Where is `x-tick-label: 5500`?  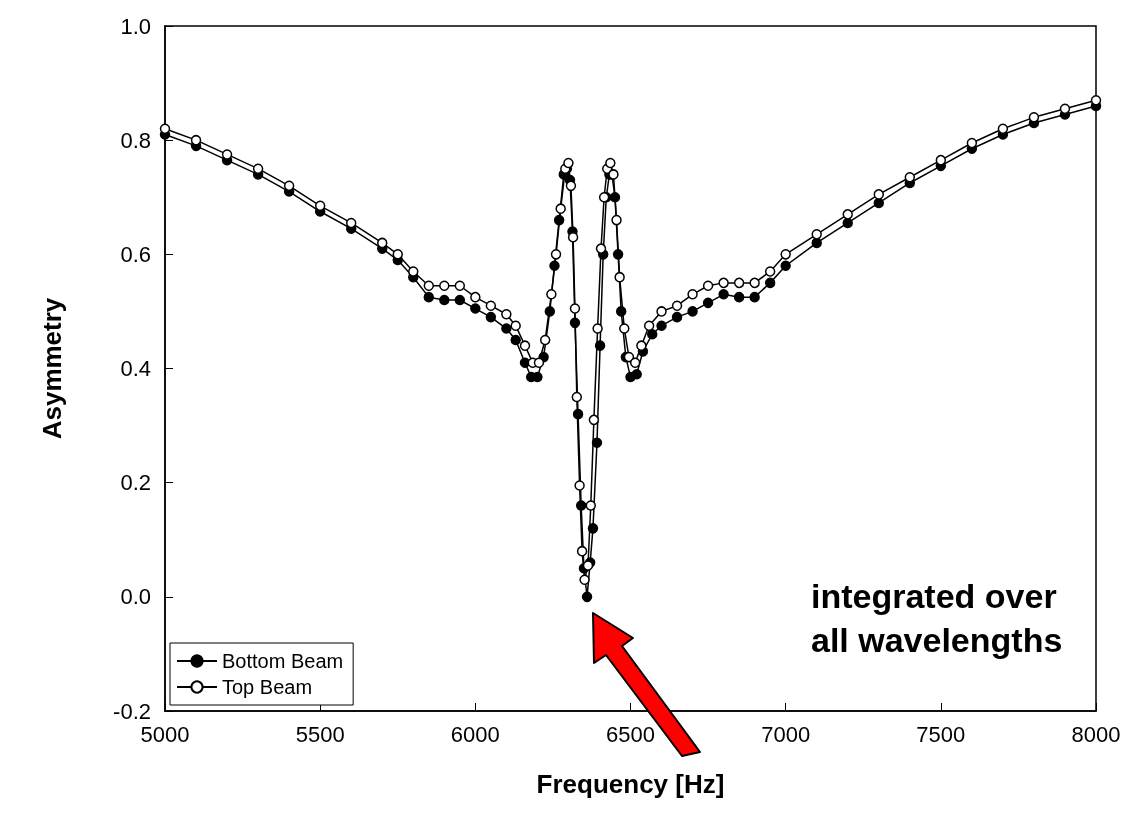 x-tick-label: 5500 is located at coordinates (320, 734).